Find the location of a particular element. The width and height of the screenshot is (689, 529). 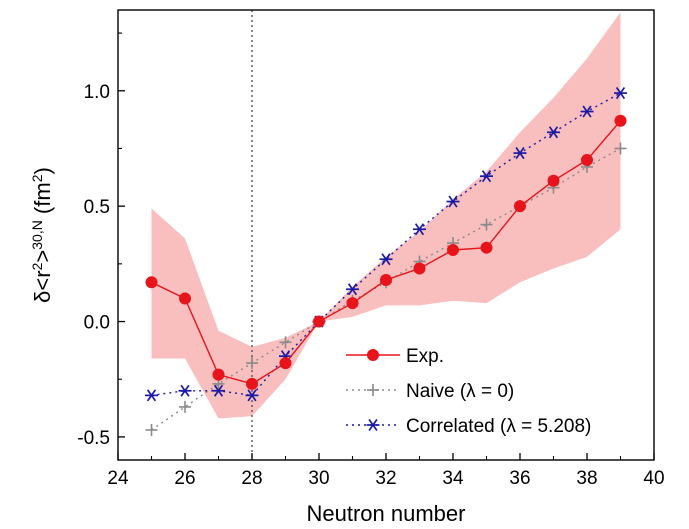

x-tick-label: 38 is located at coordinates (586, 478).